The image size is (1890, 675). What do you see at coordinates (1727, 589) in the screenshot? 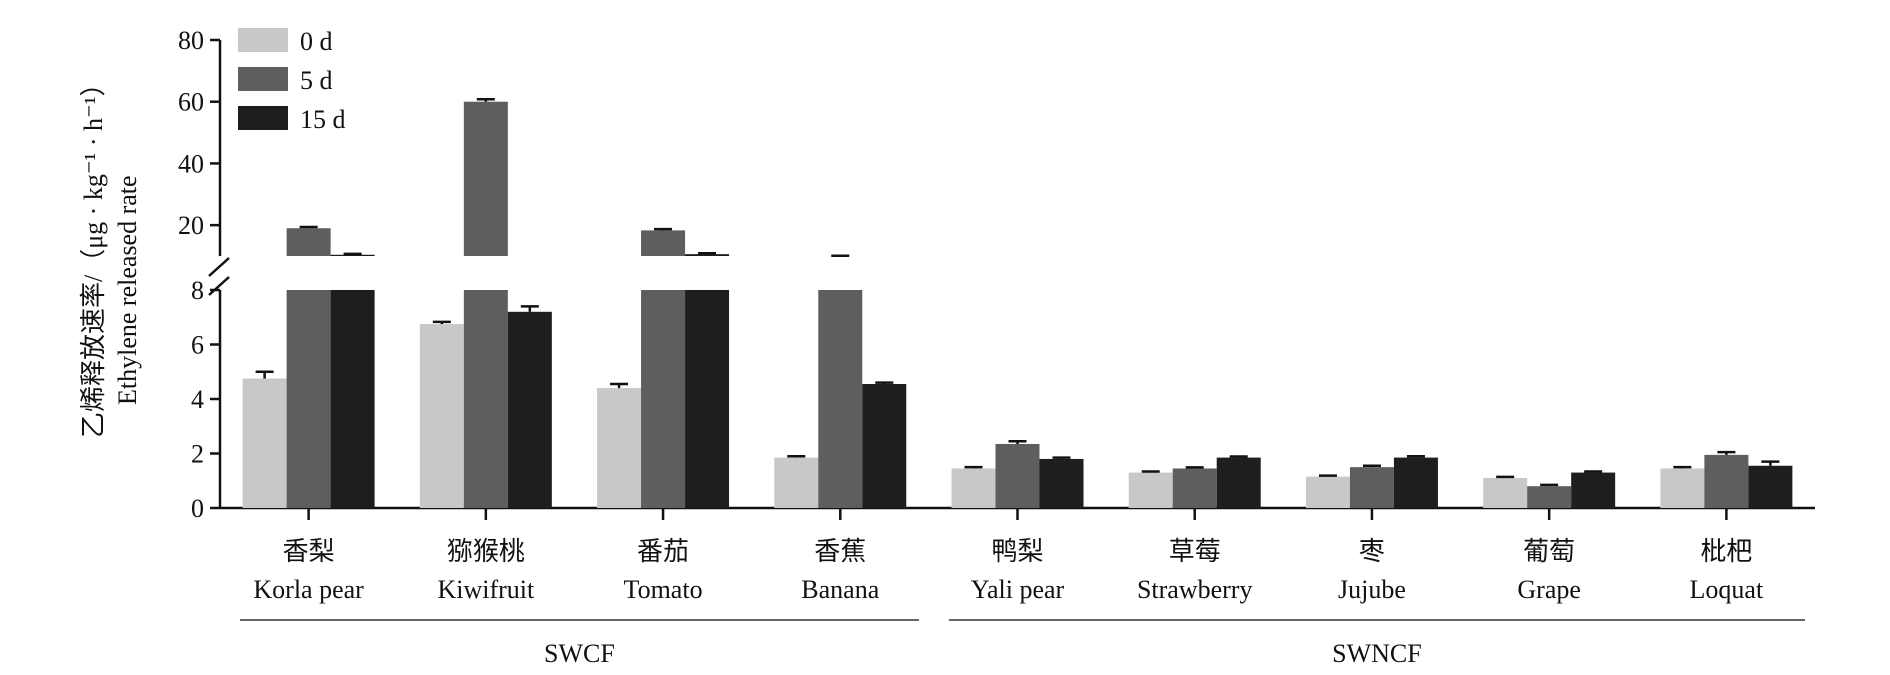
I see `category-label-en: Loquat` at bounding box center [1727, 589].